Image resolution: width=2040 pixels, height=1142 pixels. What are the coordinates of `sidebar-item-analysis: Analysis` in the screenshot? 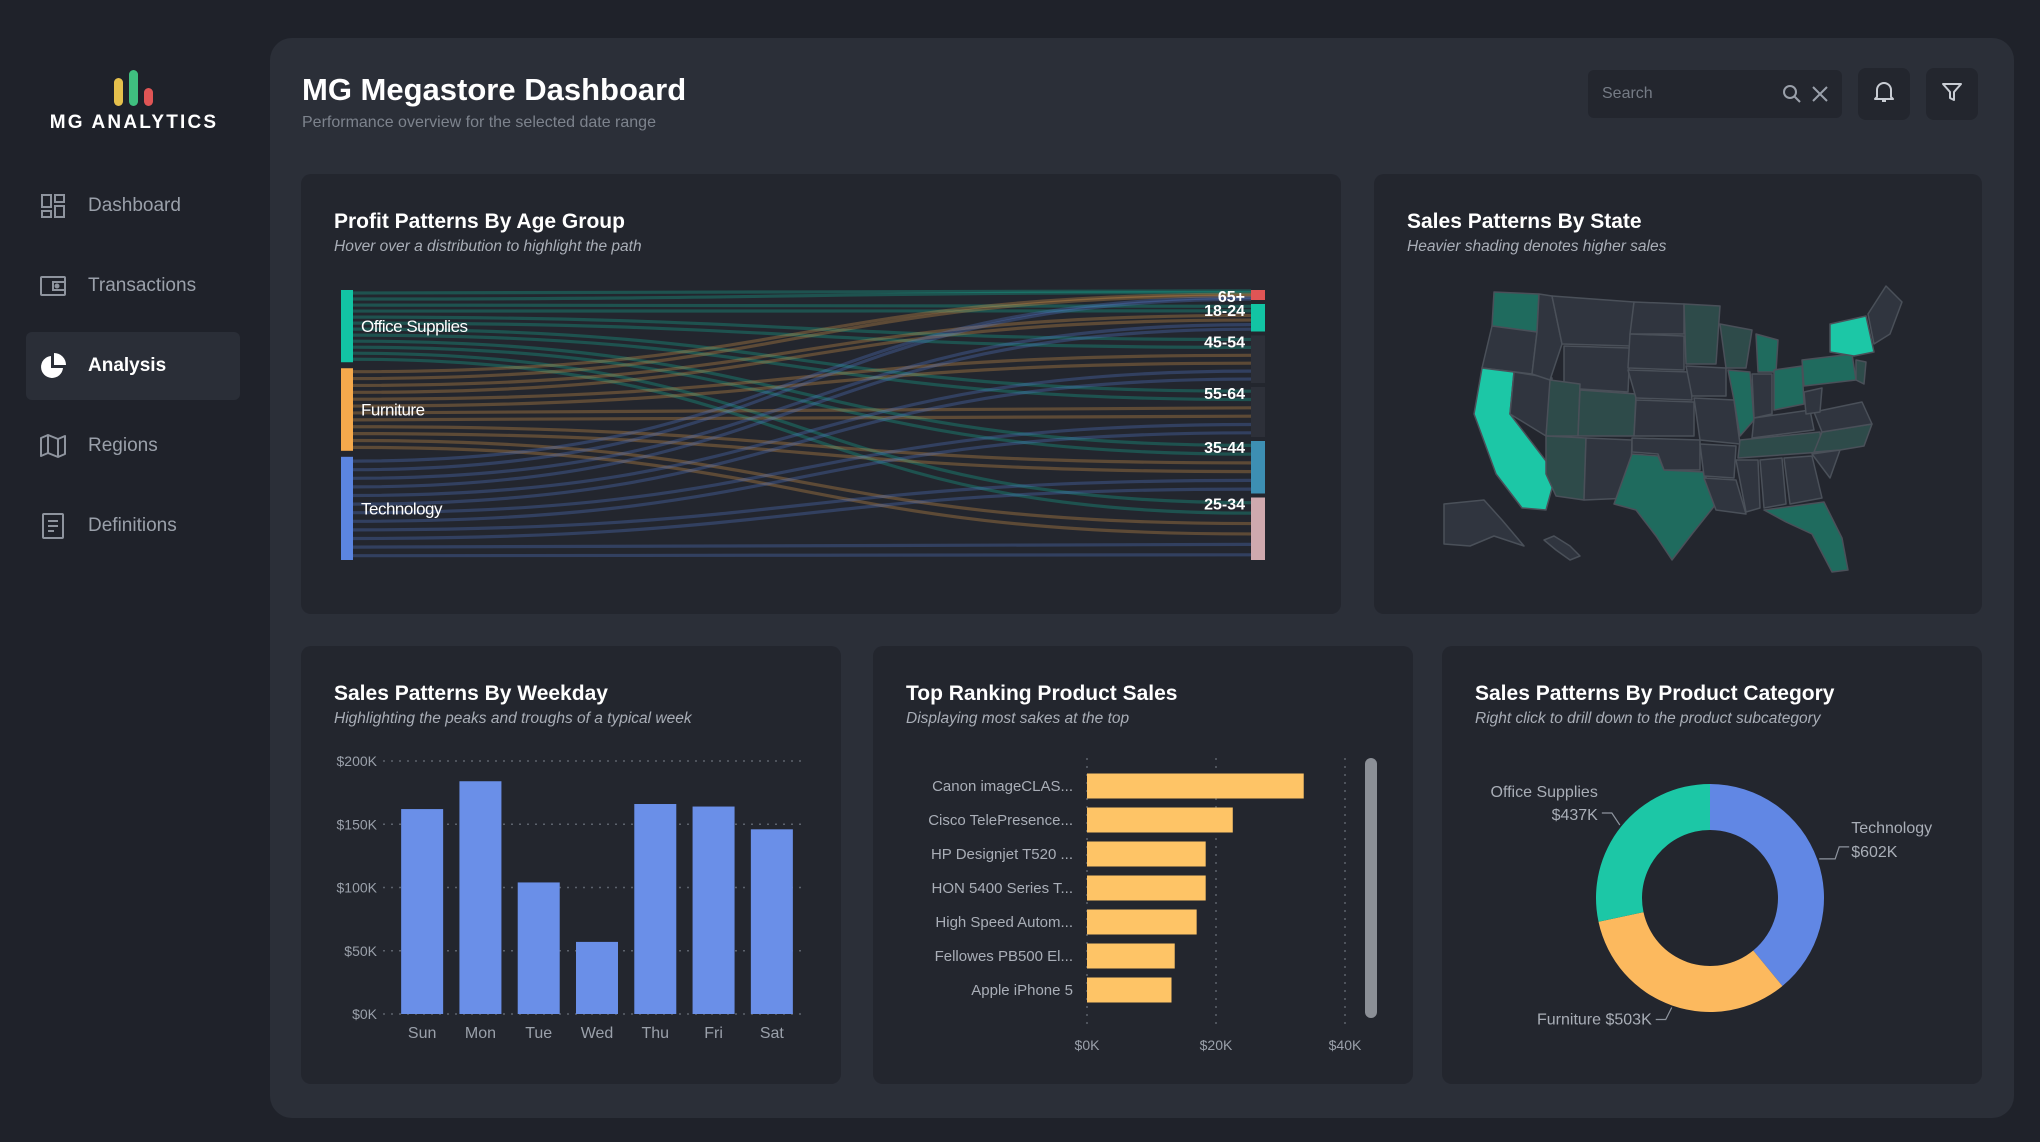 It's located at (133, 366).